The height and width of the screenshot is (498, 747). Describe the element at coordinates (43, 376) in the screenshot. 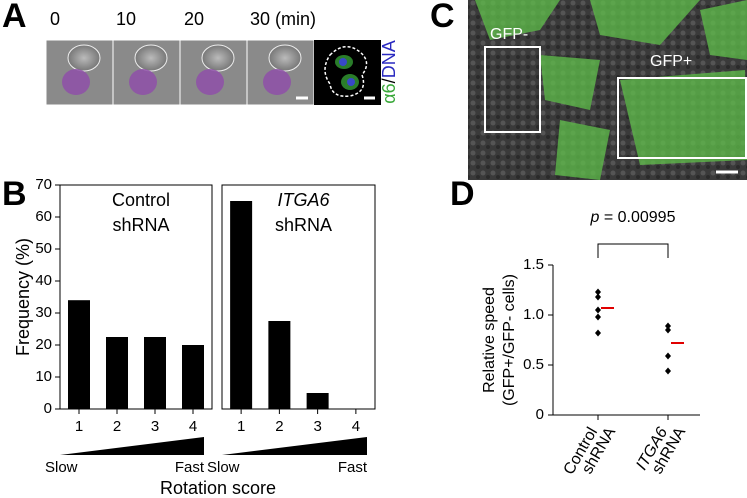

I see `y-tick-label: 10` at that location.